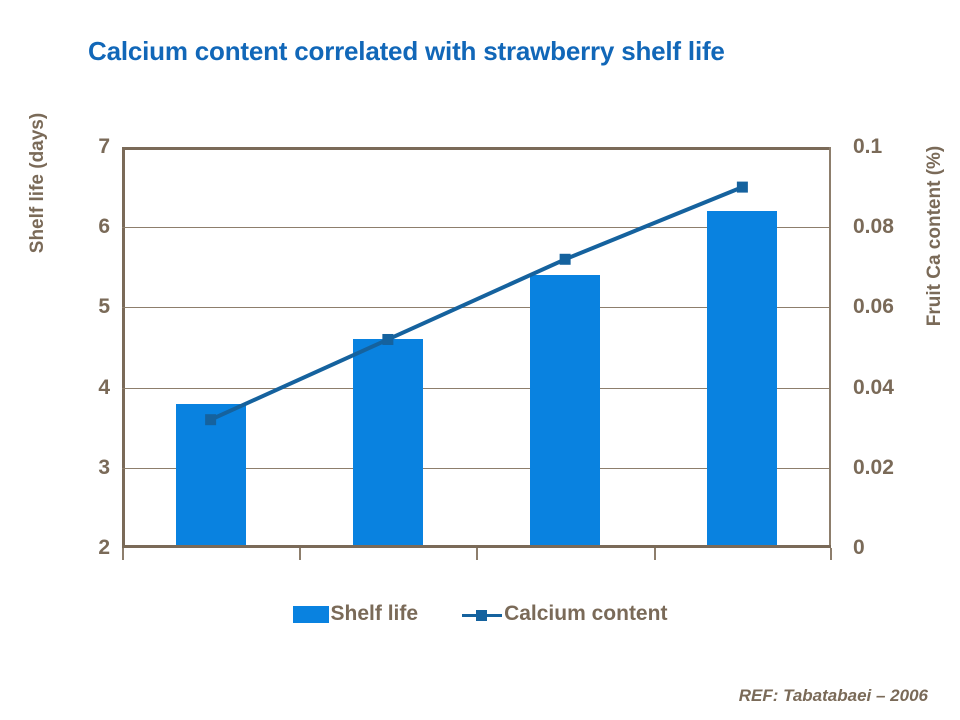  Describe the element at coordinates (586, 613) in the screenshot. I see `legend-label-calcium-content: Calcium content` at that location.